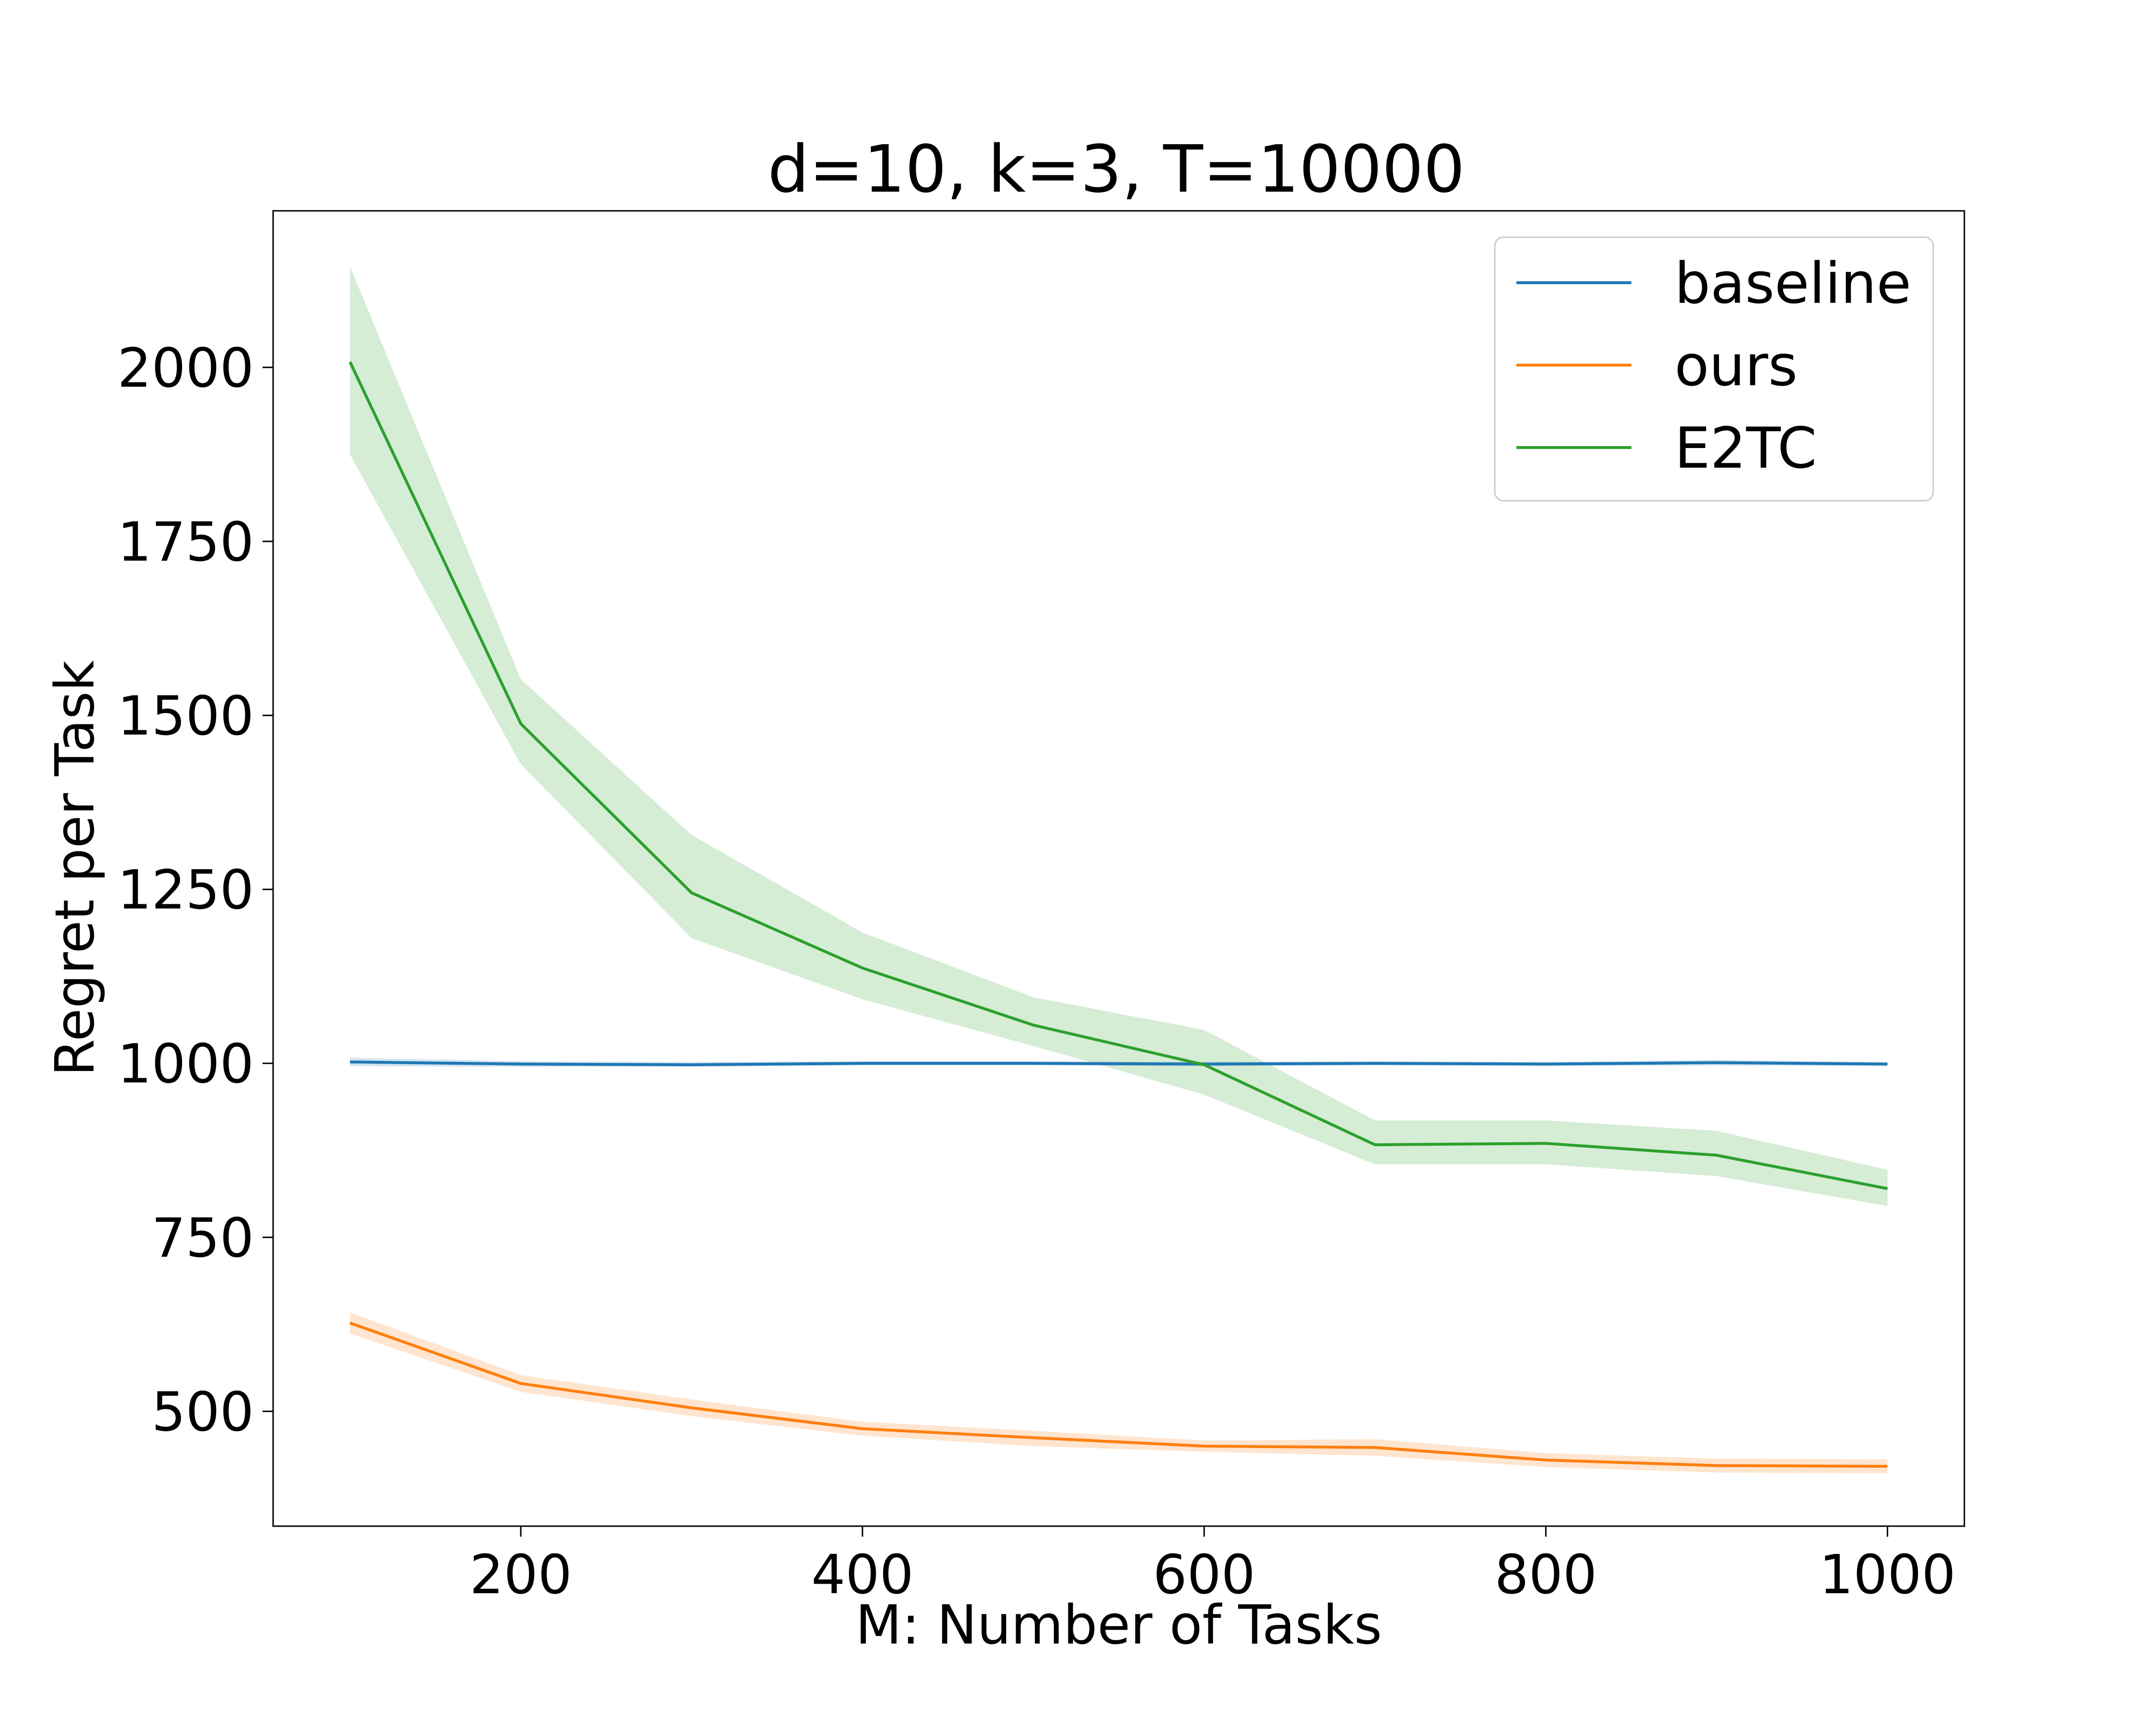  I want to click on legend-box, so click(1714, 369).